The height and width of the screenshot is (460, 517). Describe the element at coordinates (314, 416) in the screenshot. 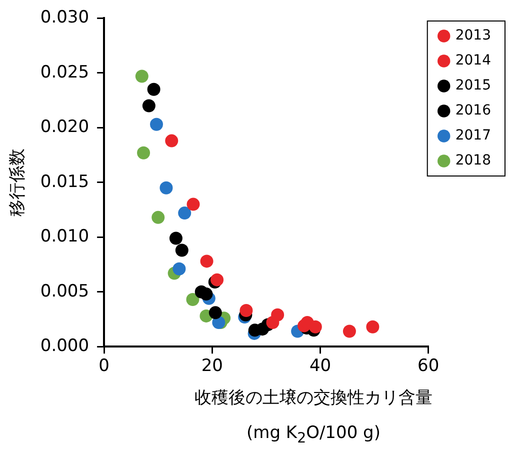

I see `x-axis-title: 收穫後の土壌の交換性カリ含量 (mg K$_{2}$O/100 g)` at that location.